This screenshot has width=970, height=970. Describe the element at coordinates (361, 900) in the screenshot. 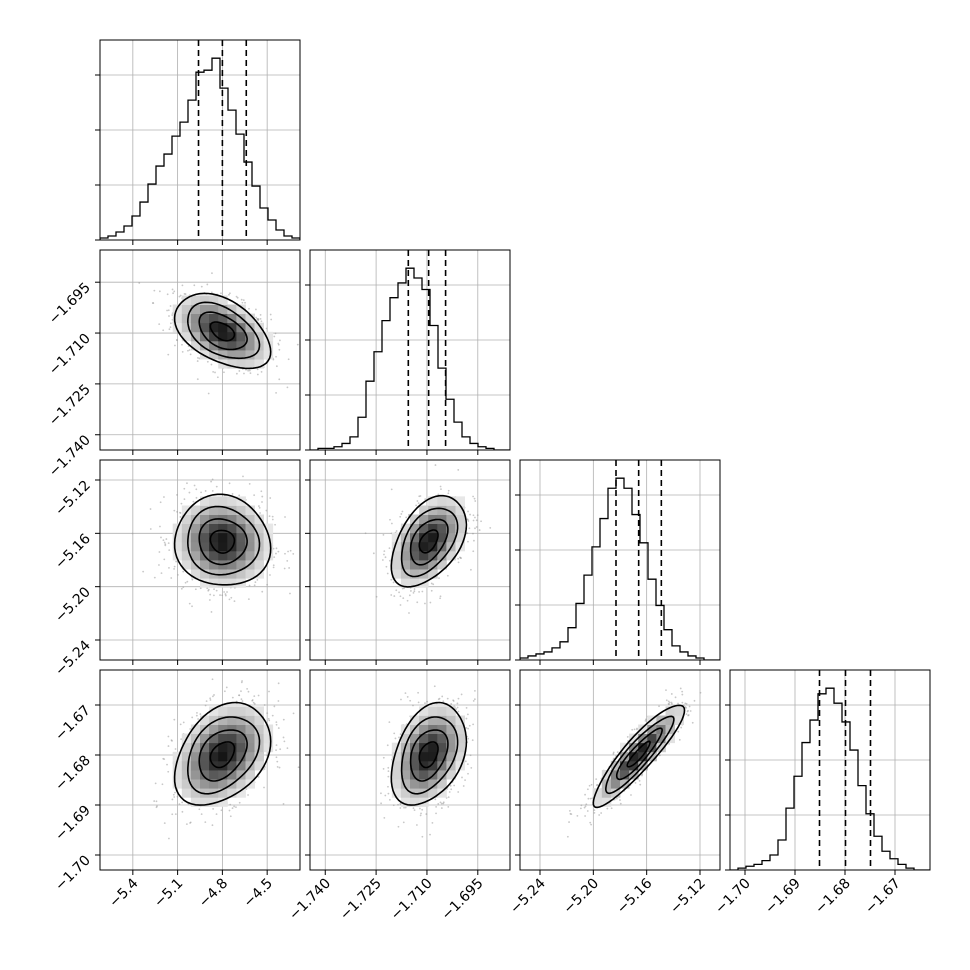

I see `x-tick-label: −1.725` at that location.